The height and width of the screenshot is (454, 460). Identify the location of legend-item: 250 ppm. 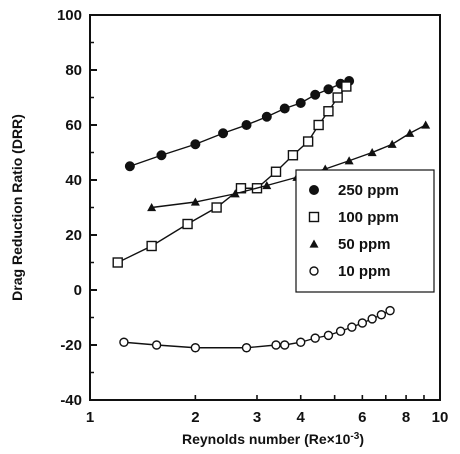
(354, 190).